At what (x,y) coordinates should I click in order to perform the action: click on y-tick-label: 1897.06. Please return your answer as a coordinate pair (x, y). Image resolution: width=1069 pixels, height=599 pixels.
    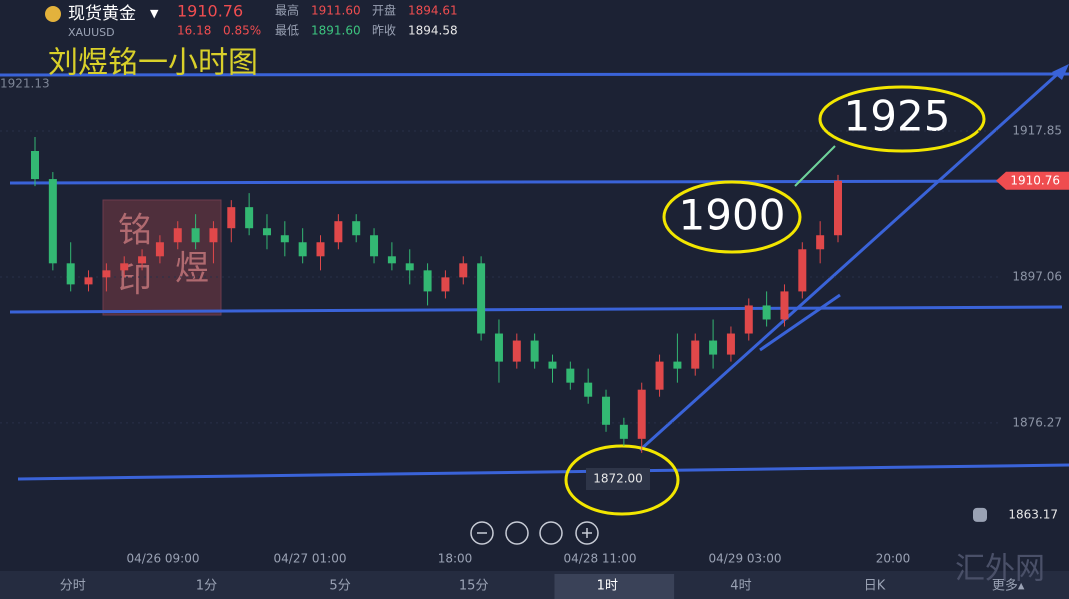
    Looking at the image, I should click on (1037, 276).